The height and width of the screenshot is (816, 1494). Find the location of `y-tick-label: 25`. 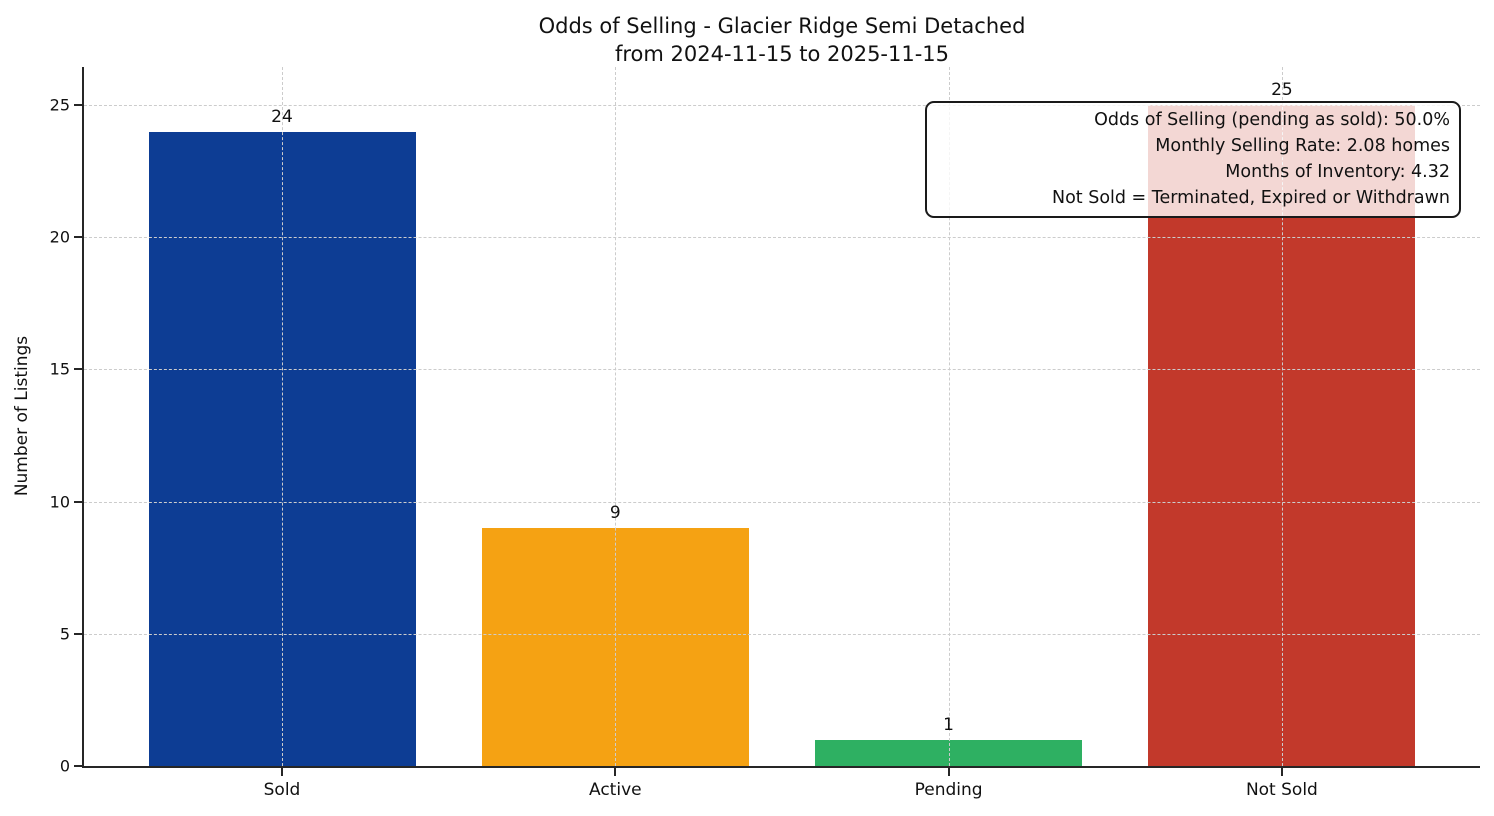

y-tick-label: 25 is located at coordinates (59, 105).